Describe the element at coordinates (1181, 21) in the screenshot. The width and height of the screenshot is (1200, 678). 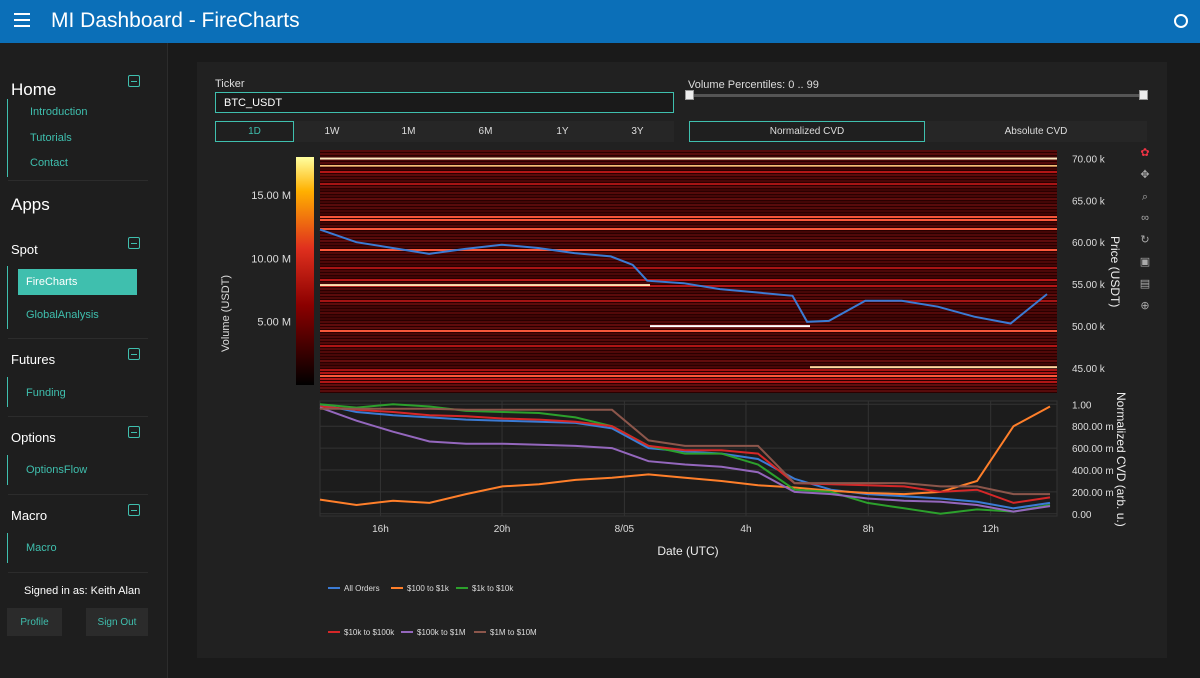
I see `status-circle-icon` at that location.